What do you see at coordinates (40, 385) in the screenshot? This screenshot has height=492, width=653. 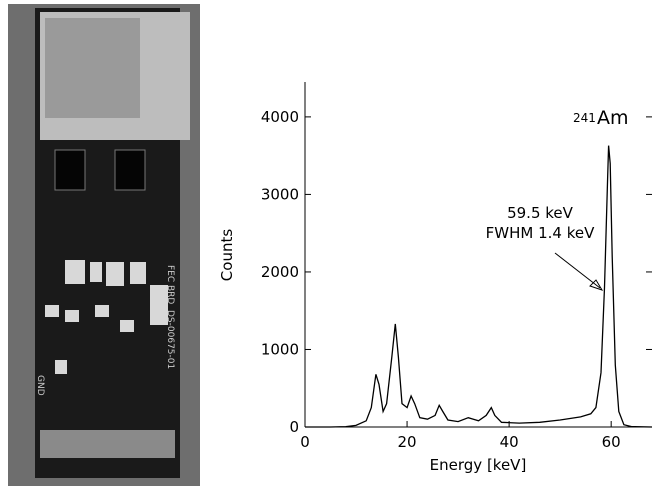 I see `board-label: GND` at bounding box center [40, 385].